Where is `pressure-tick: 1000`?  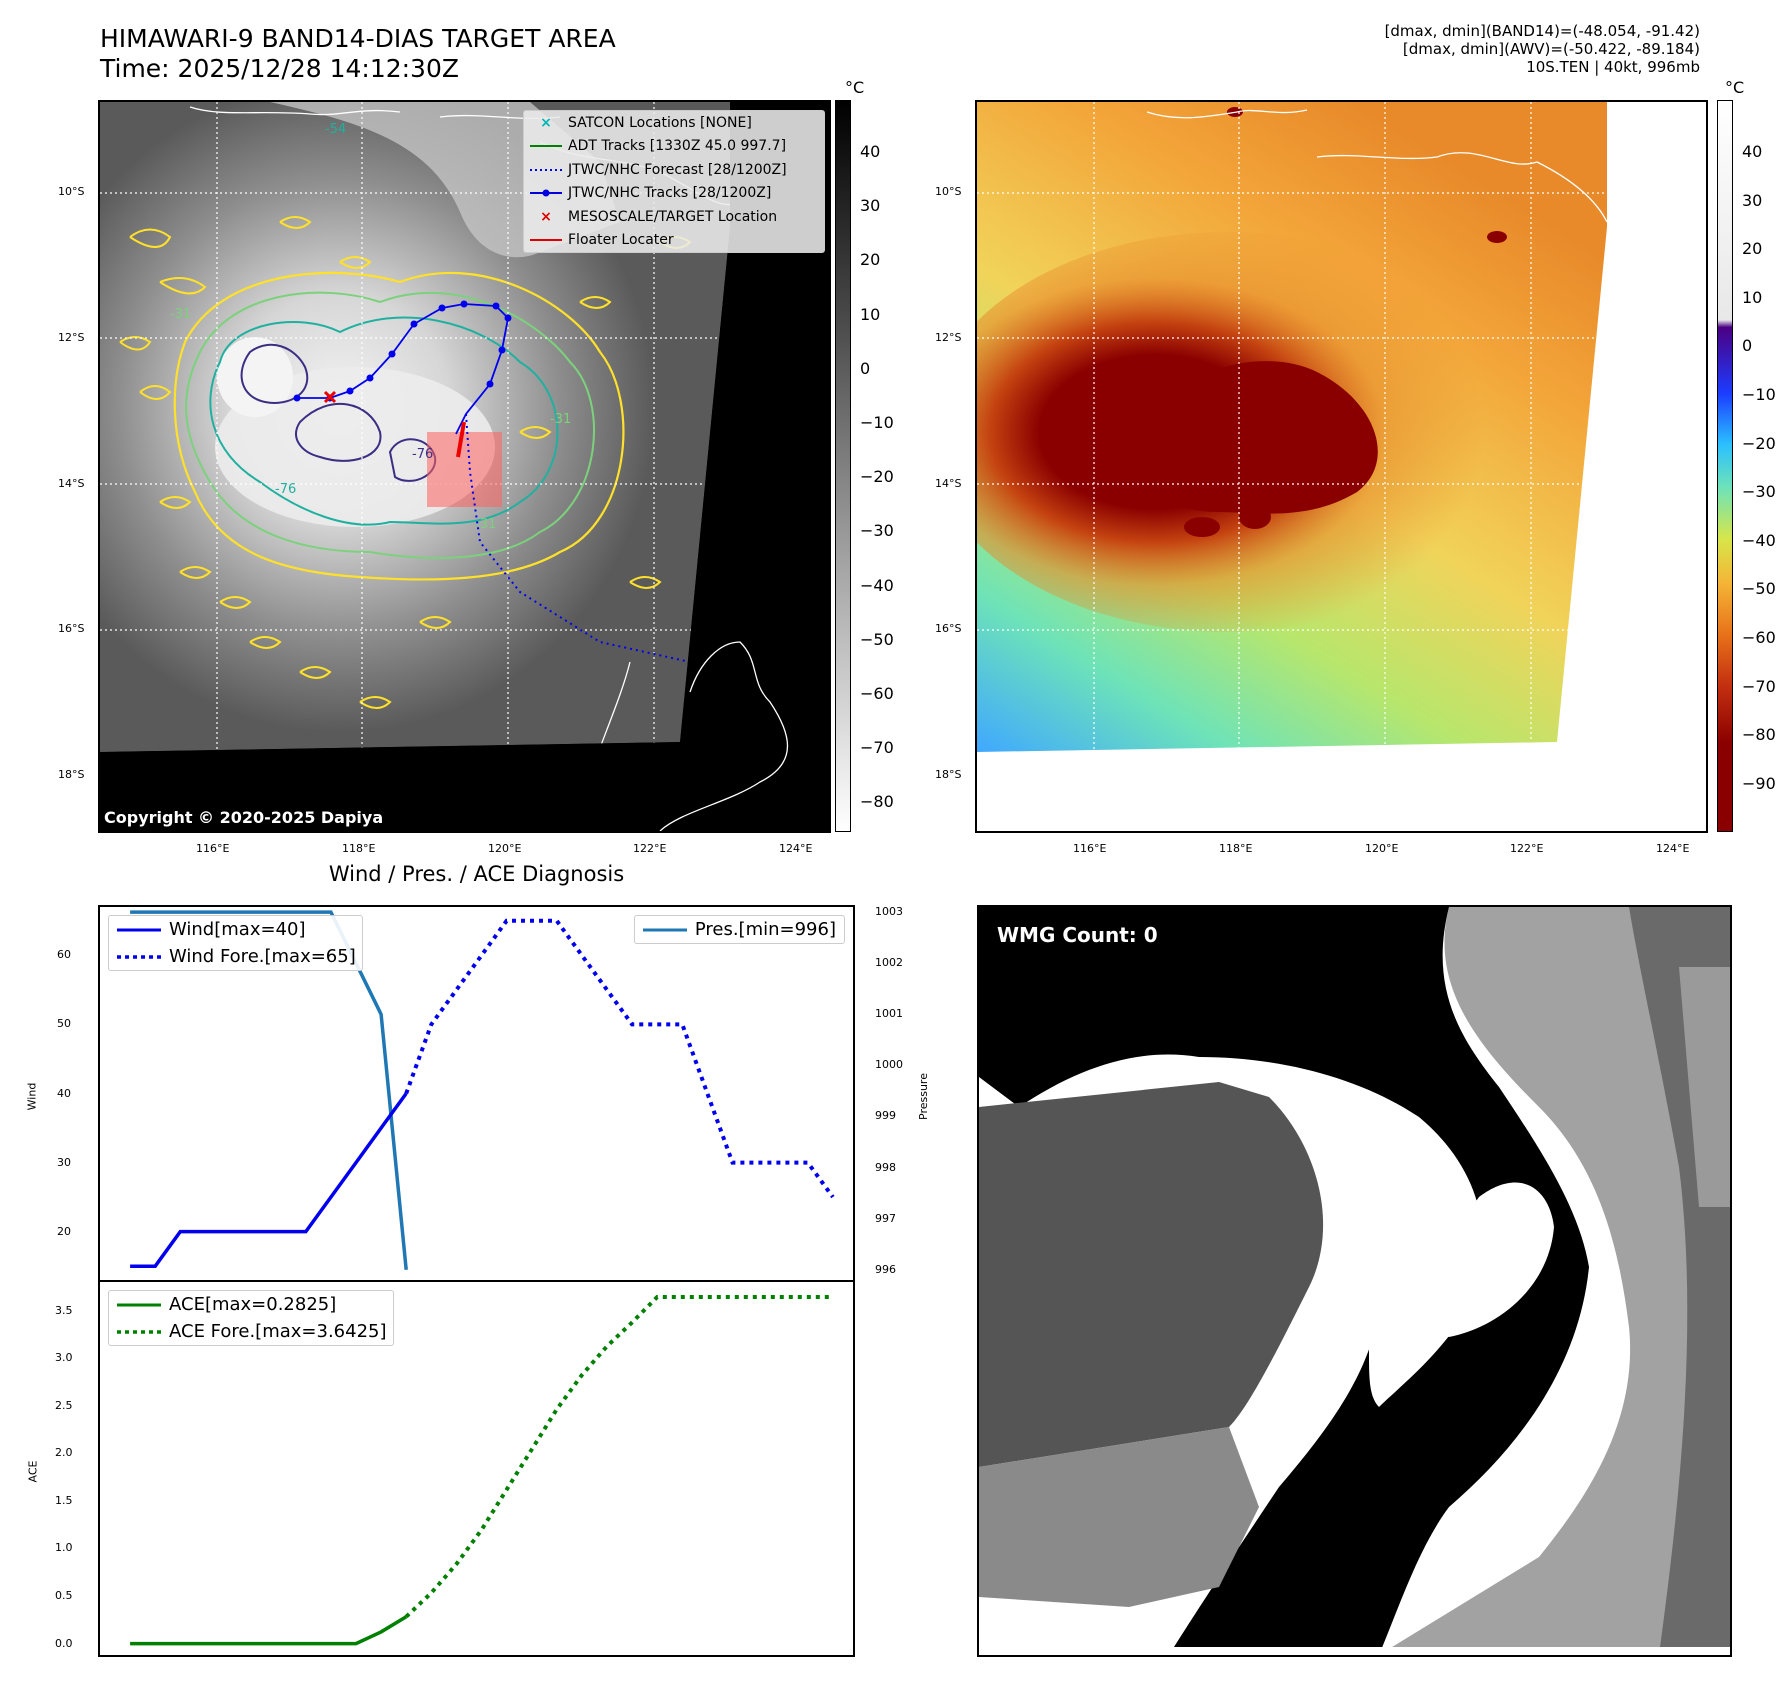
pressure-tick: 1000 is located at coordinates (889, 1065).